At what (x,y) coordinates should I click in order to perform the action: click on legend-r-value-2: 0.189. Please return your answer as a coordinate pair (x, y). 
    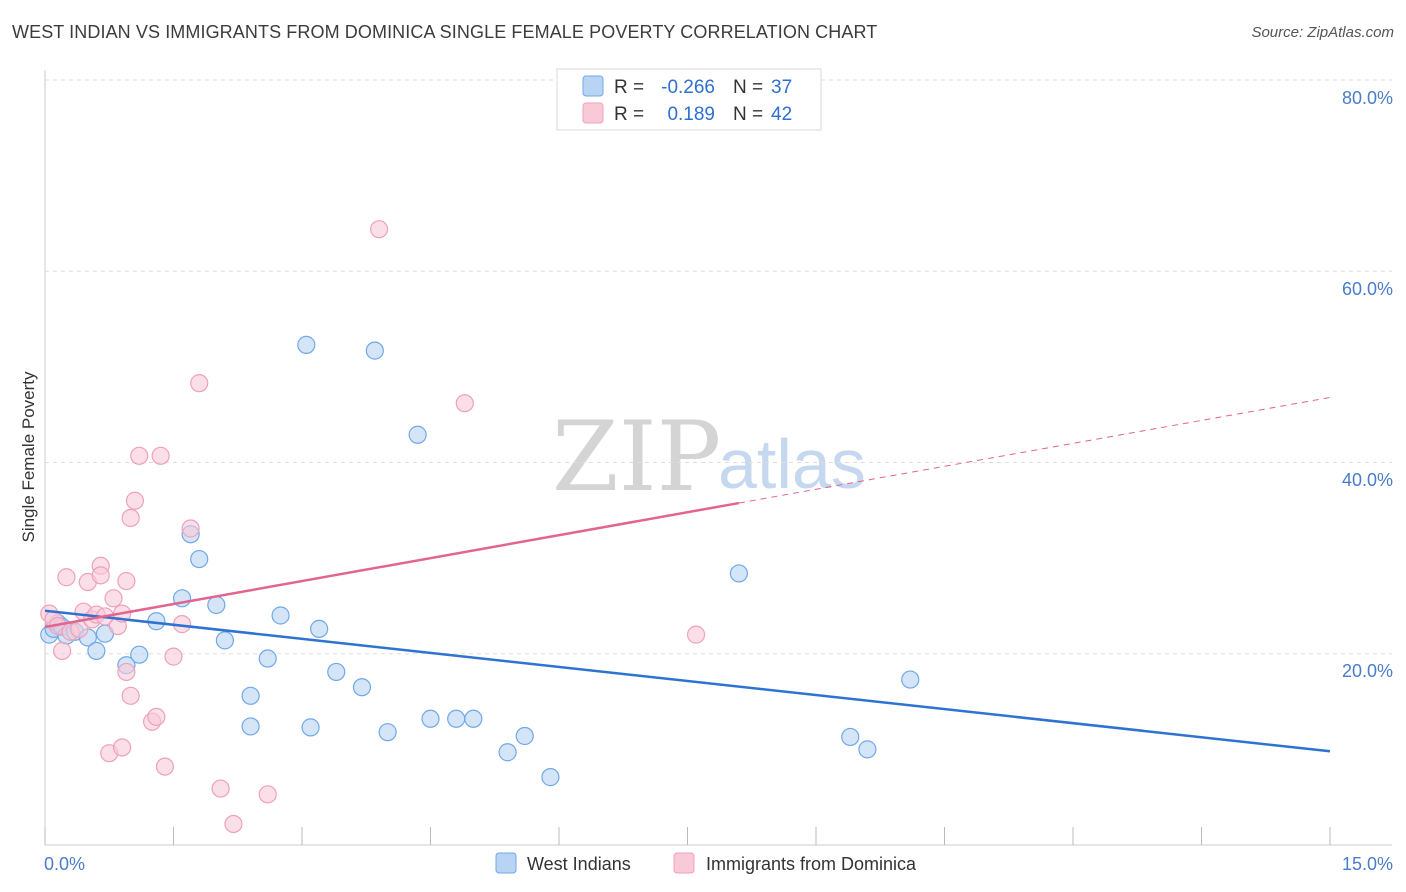
    Looking at the image, I should click on (691, 114).